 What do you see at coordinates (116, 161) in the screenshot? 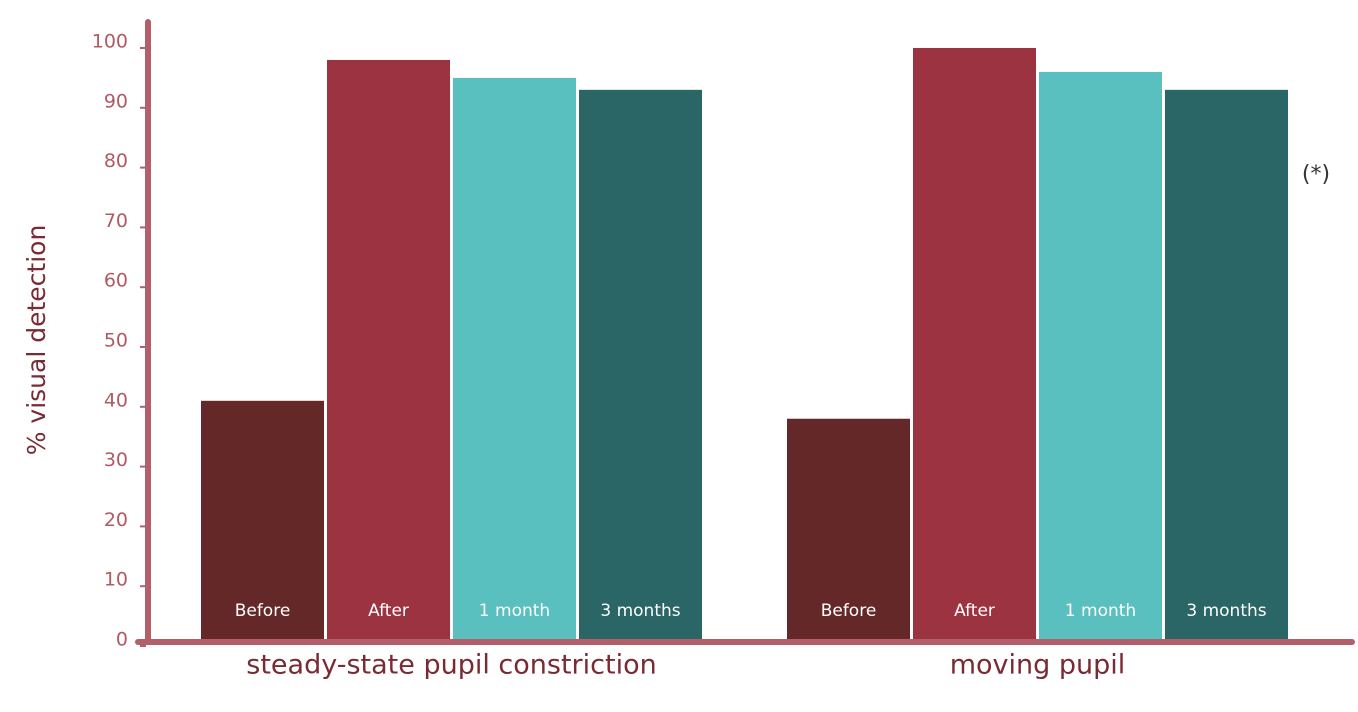
I see `y-tick-label: 80` at bounding box center [116, 161].